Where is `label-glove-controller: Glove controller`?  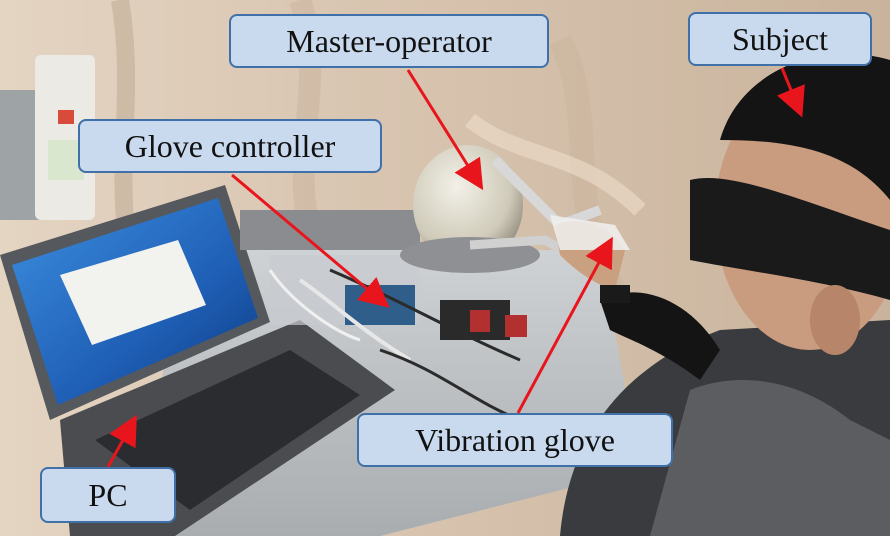 label-glove-controller: Glove controller is located at coordinates (230, 146).